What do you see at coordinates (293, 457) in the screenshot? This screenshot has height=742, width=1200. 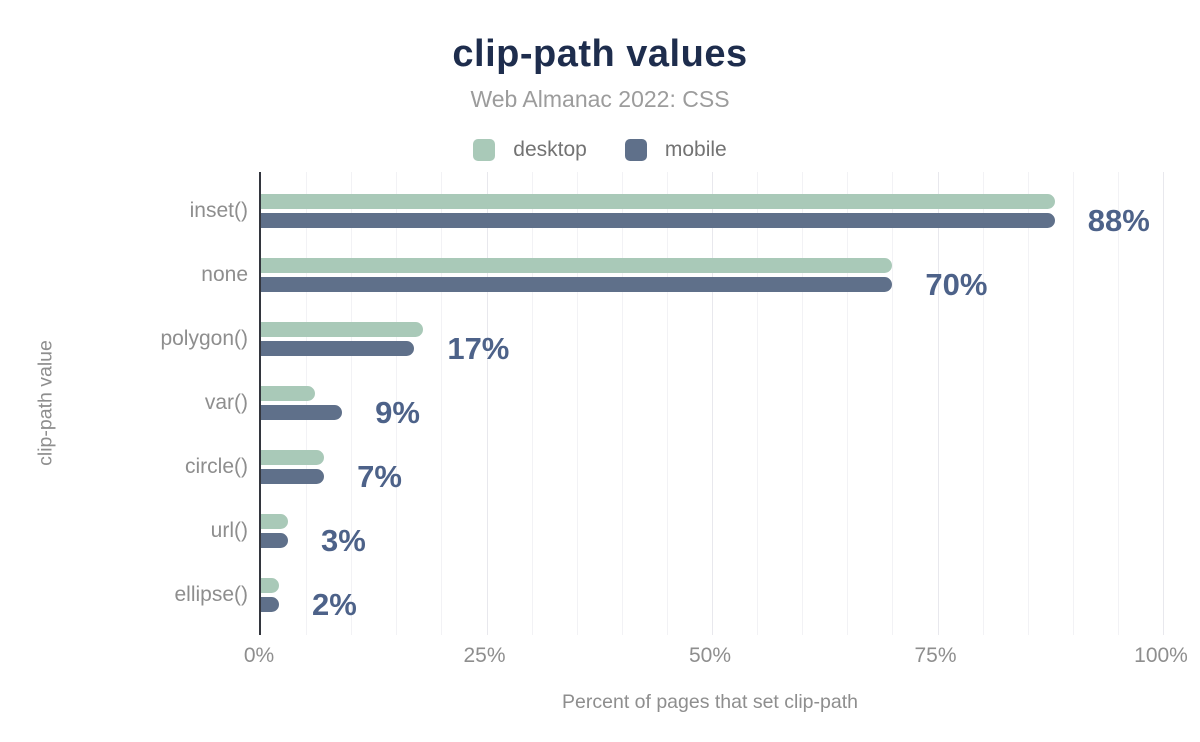 I see `bar-desktop-circle` at bounding box center [293, 457].